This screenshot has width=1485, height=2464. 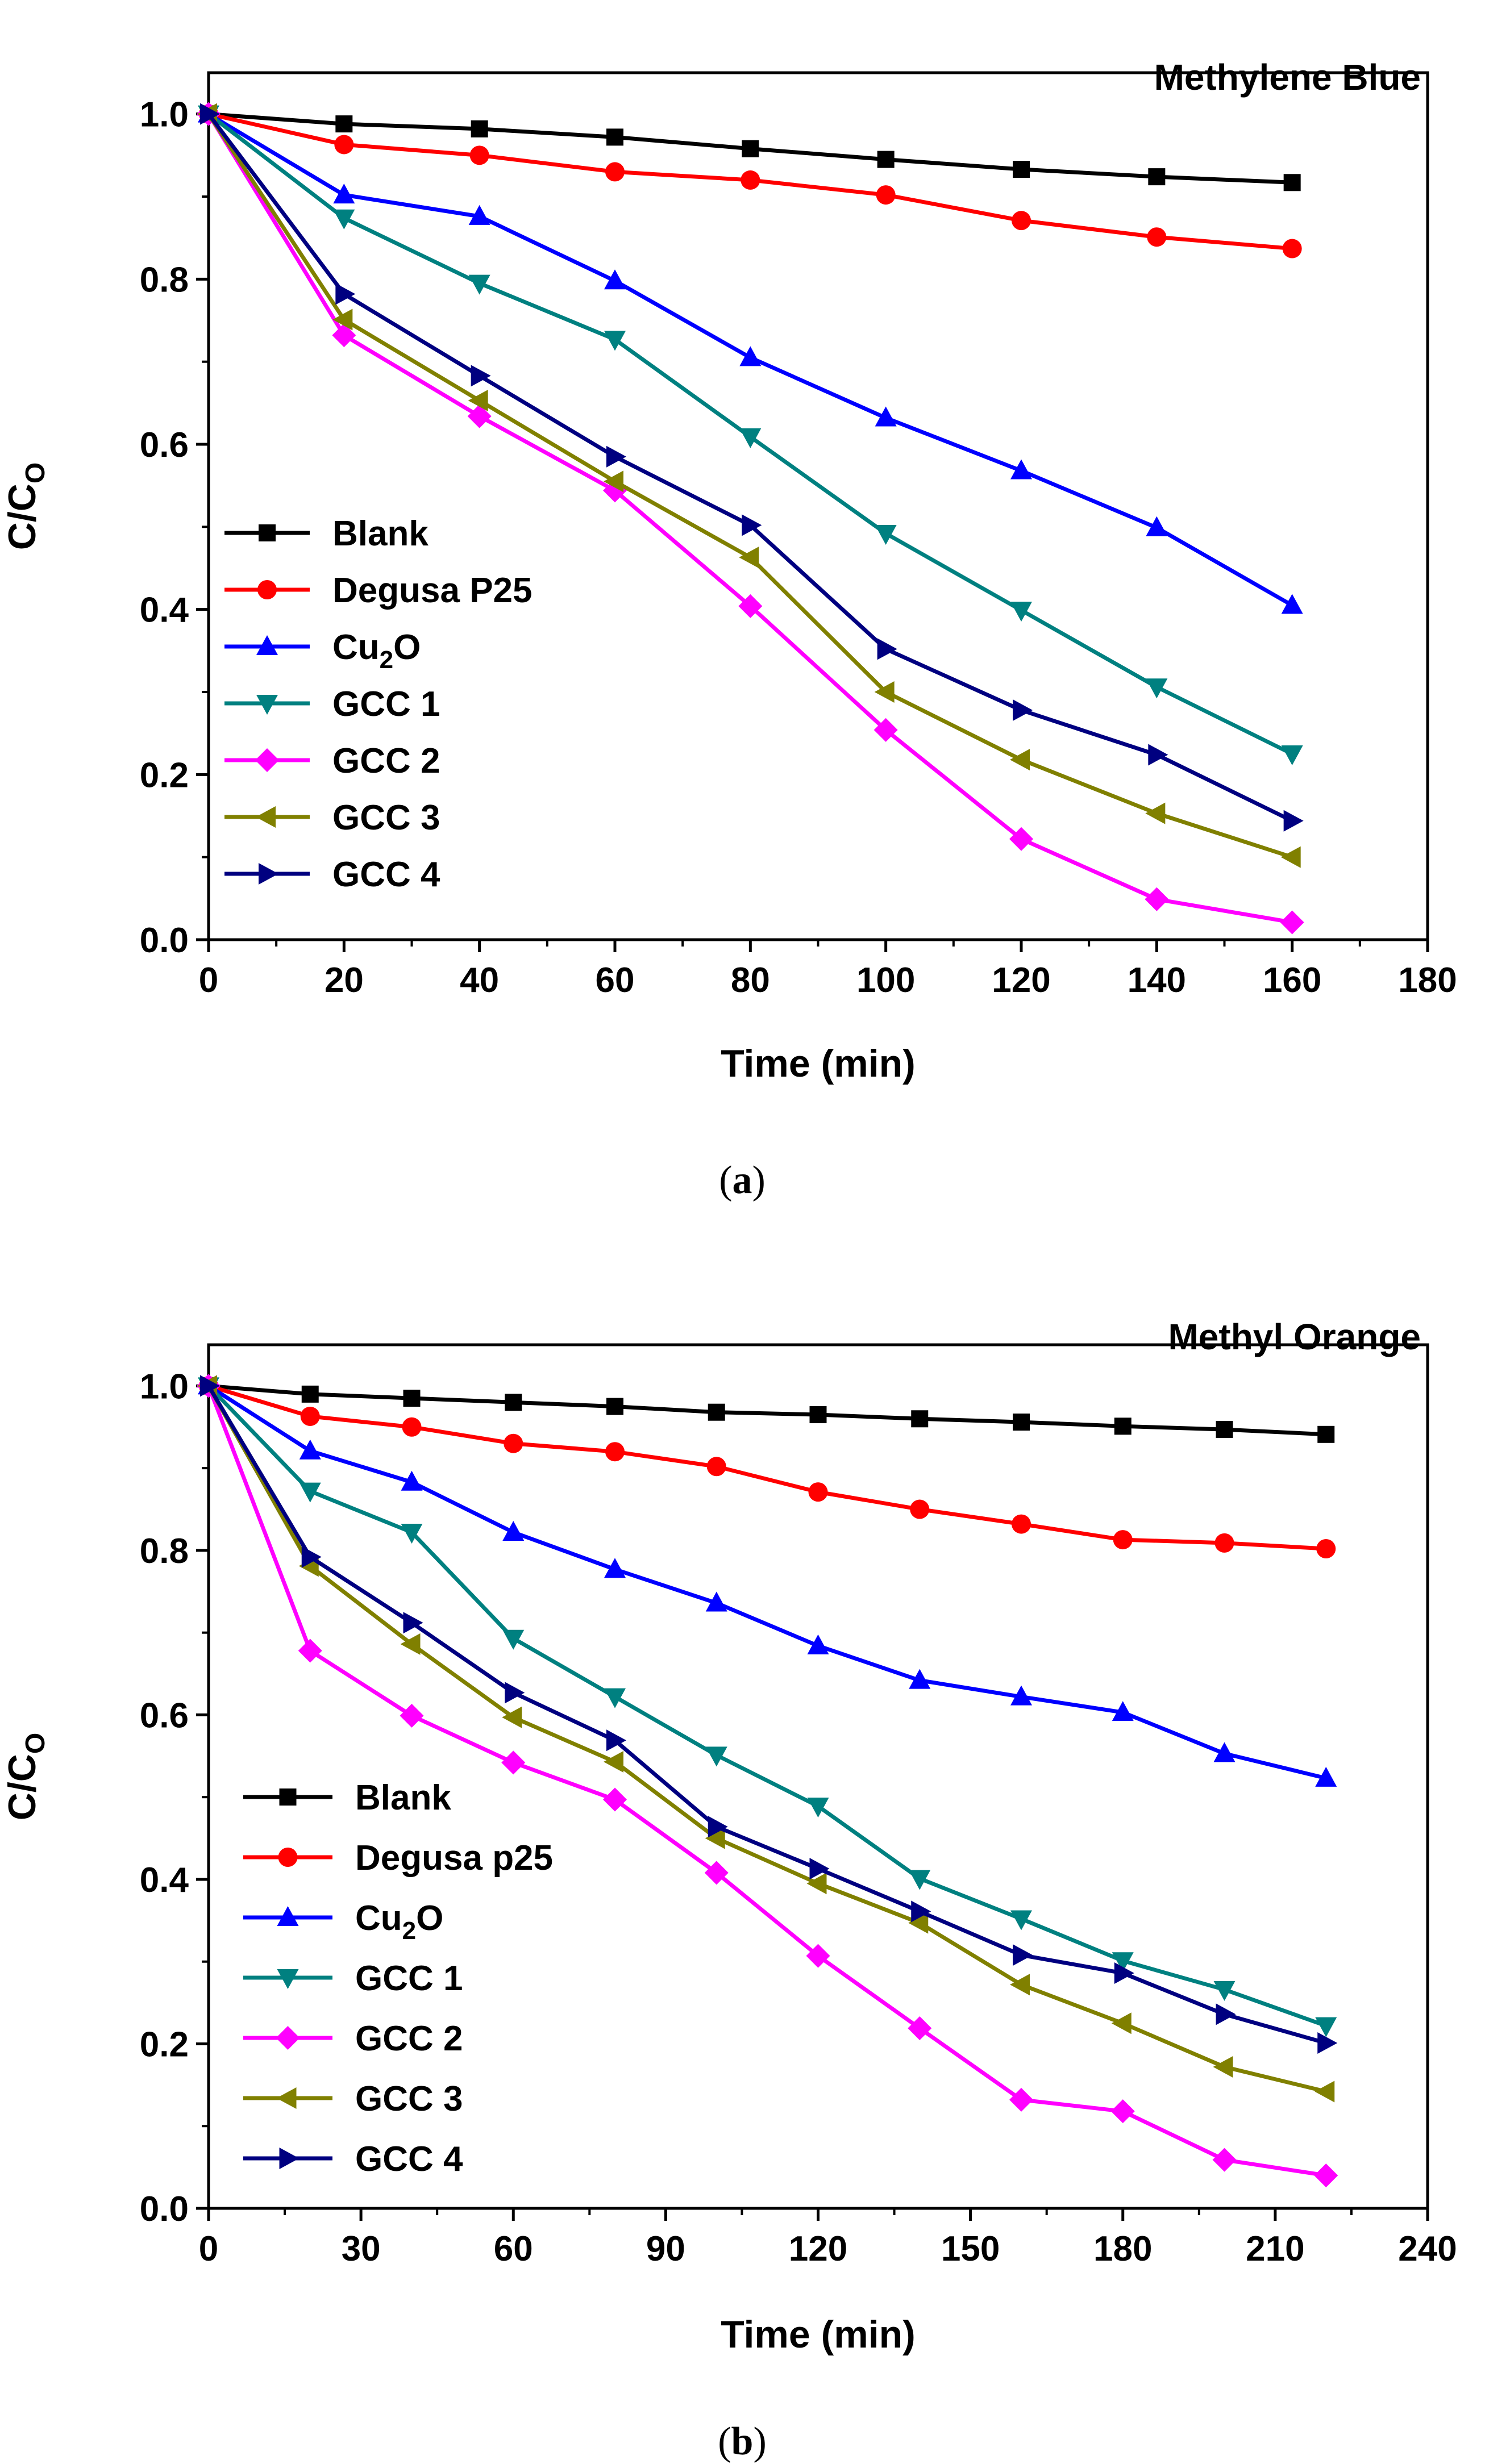 What do you see at coordinates (1122, 2249) in the screenshot?
I see `x-tick-label: 180` at bounding box center [1122, 2249].